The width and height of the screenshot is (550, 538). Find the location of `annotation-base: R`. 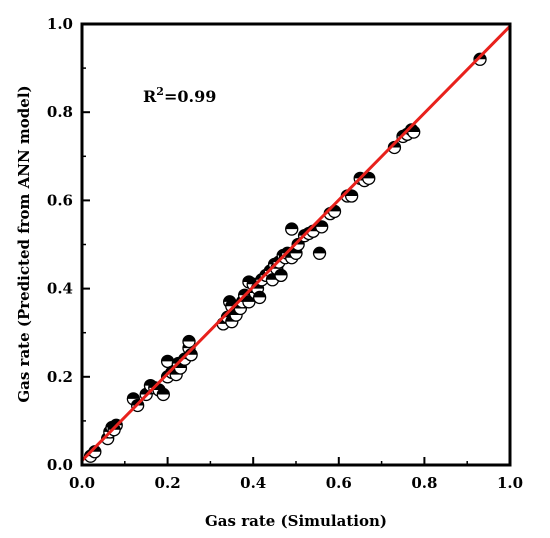

annotation-base: R is located at coordinates (150, 96).